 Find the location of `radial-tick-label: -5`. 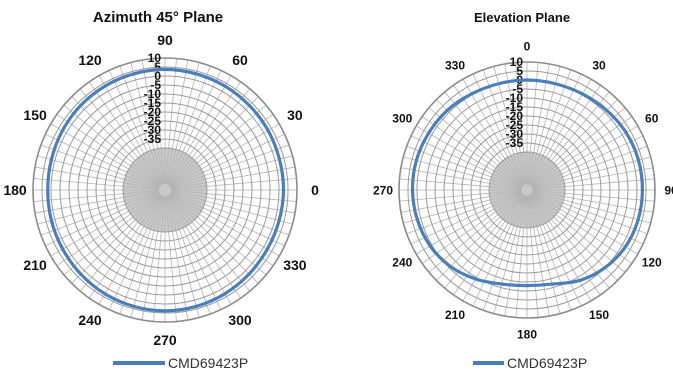

radial-tick-label: -5 is located at coordinates (155, 85).